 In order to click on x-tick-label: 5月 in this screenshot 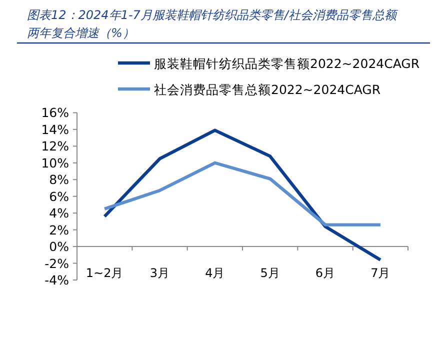, I will do `click(270, 273)`.